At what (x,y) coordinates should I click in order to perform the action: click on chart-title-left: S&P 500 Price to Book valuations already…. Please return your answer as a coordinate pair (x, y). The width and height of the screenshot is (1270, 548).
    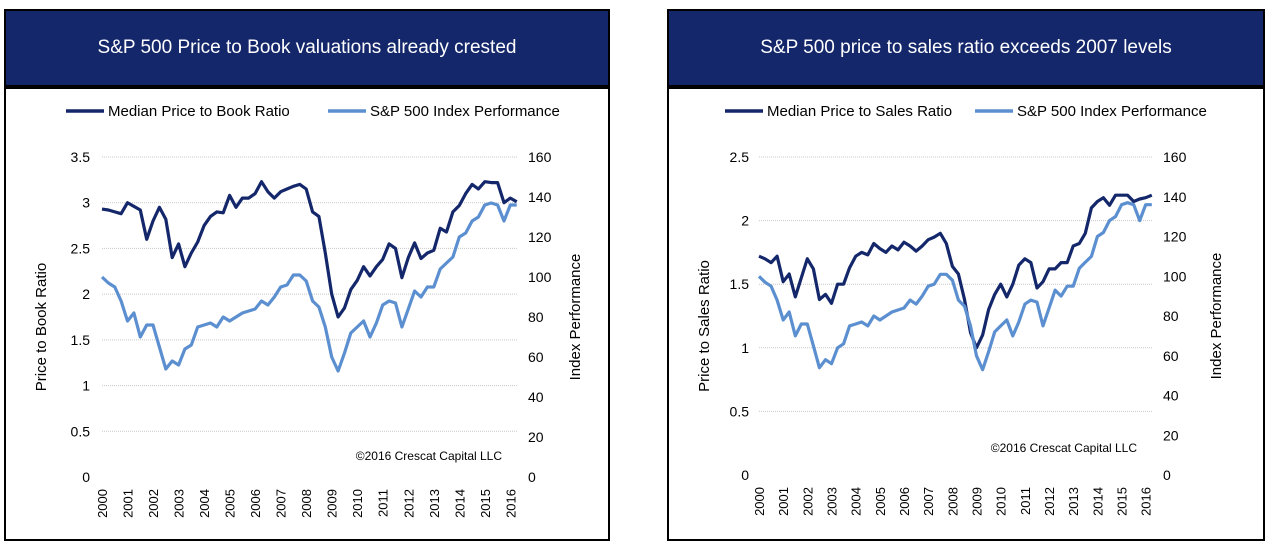
    Looking at the image, I should click on (307, 47).